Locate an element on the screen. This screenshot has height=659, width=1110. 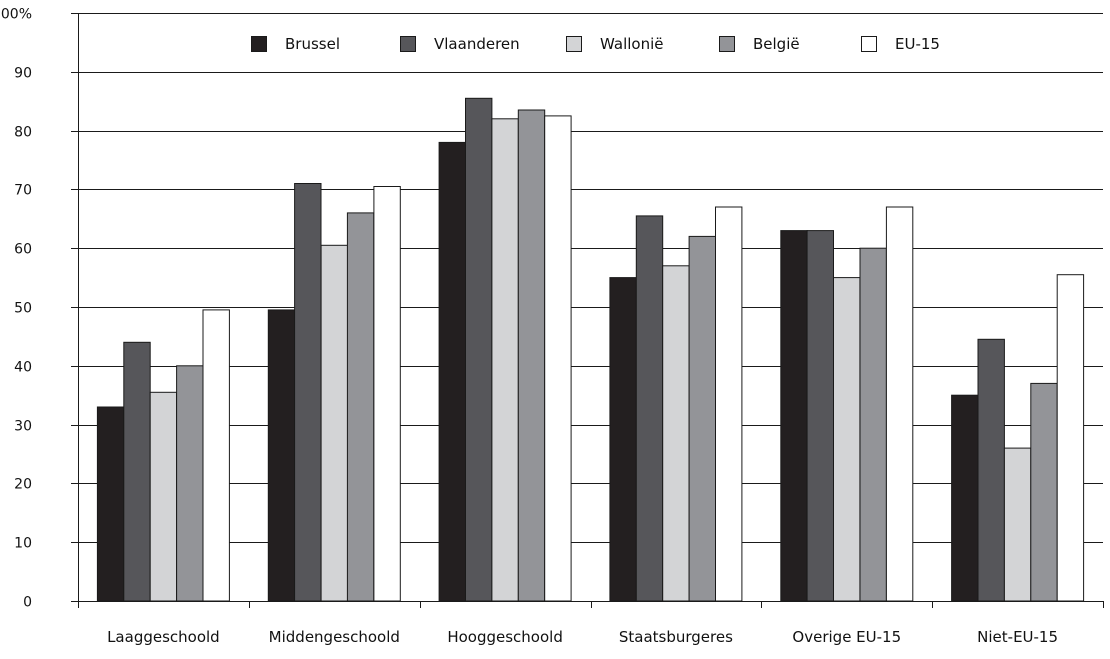
legend-label: Brussel is located at coordinates (312, 44).